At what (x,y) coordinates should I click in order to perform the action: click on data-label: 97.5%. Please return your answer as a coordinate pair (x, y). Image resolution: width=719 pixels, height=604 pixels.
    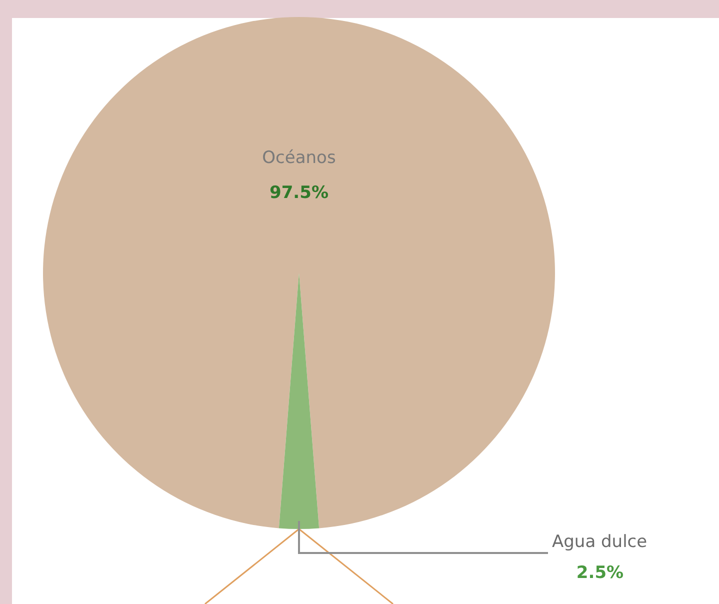
    Looking at the image, I should click on (299, 193).